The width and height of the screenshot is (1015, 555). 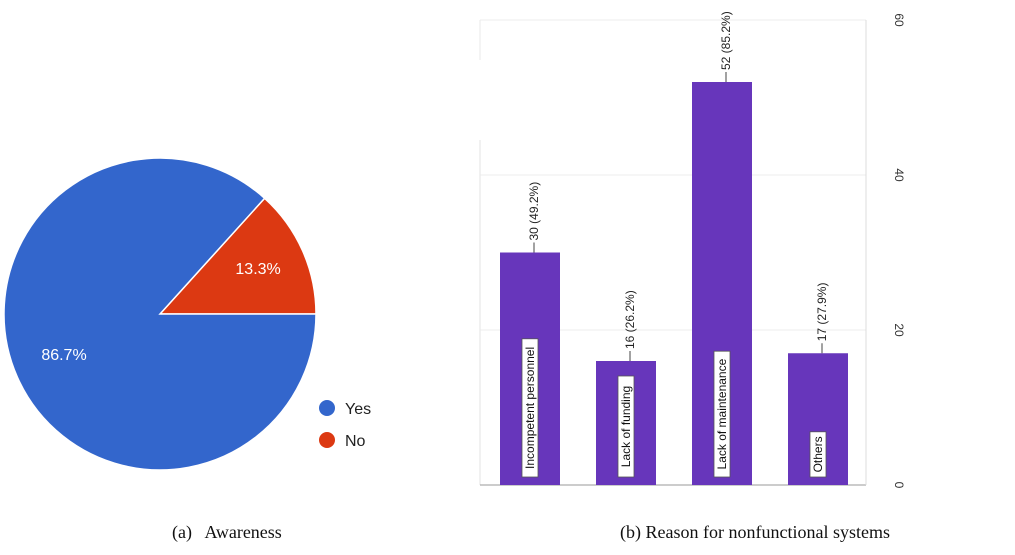 I want to click on bar-category-label-box: Incompetent personnel, so click(x=530, y=408).